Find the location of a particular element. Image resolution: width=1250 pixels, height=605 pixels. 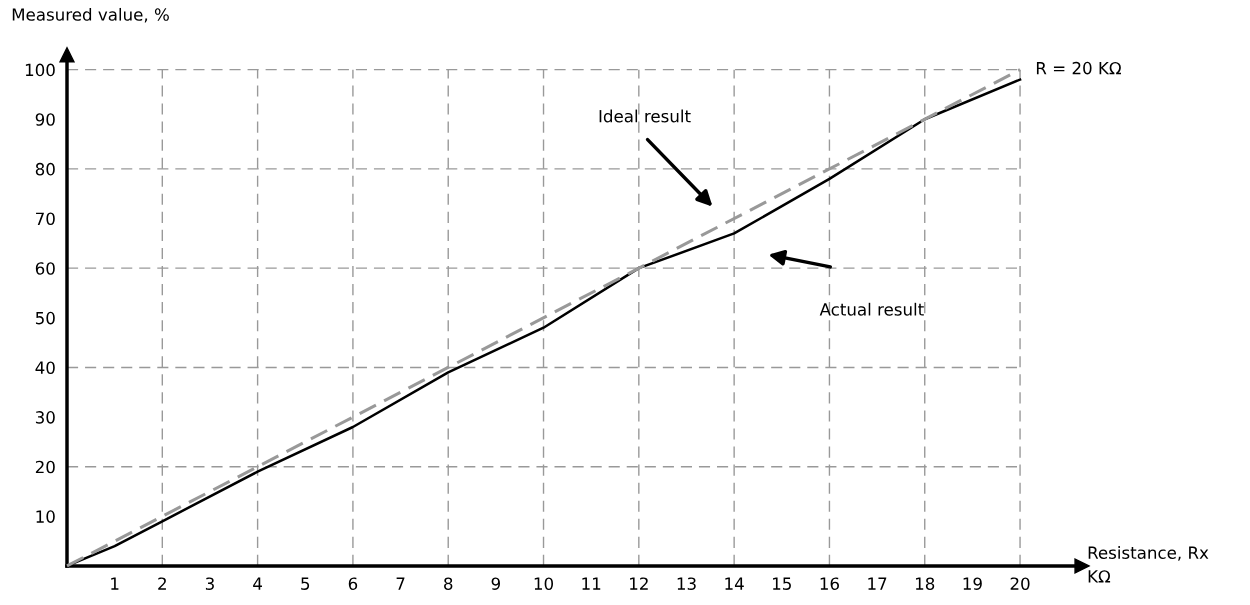

x-tick-label: 18 is located at coordinates (925, 583).